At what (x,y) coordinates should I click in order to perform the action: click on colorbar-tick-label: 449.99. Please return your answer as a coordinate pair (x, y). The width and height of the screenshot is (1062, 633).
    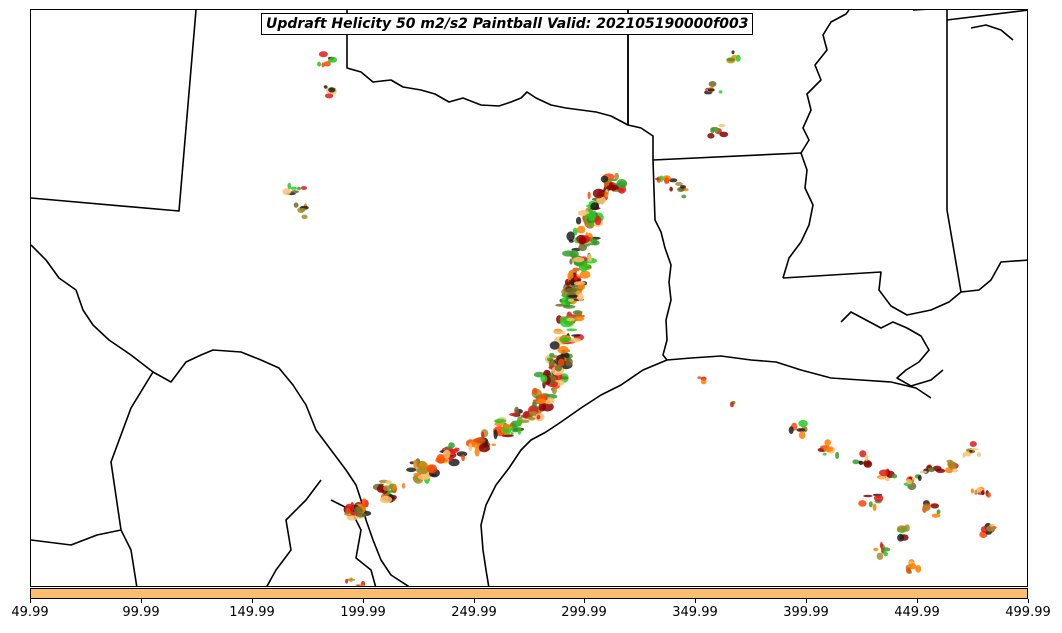
    Looking at the image, I should click on (917, 612).